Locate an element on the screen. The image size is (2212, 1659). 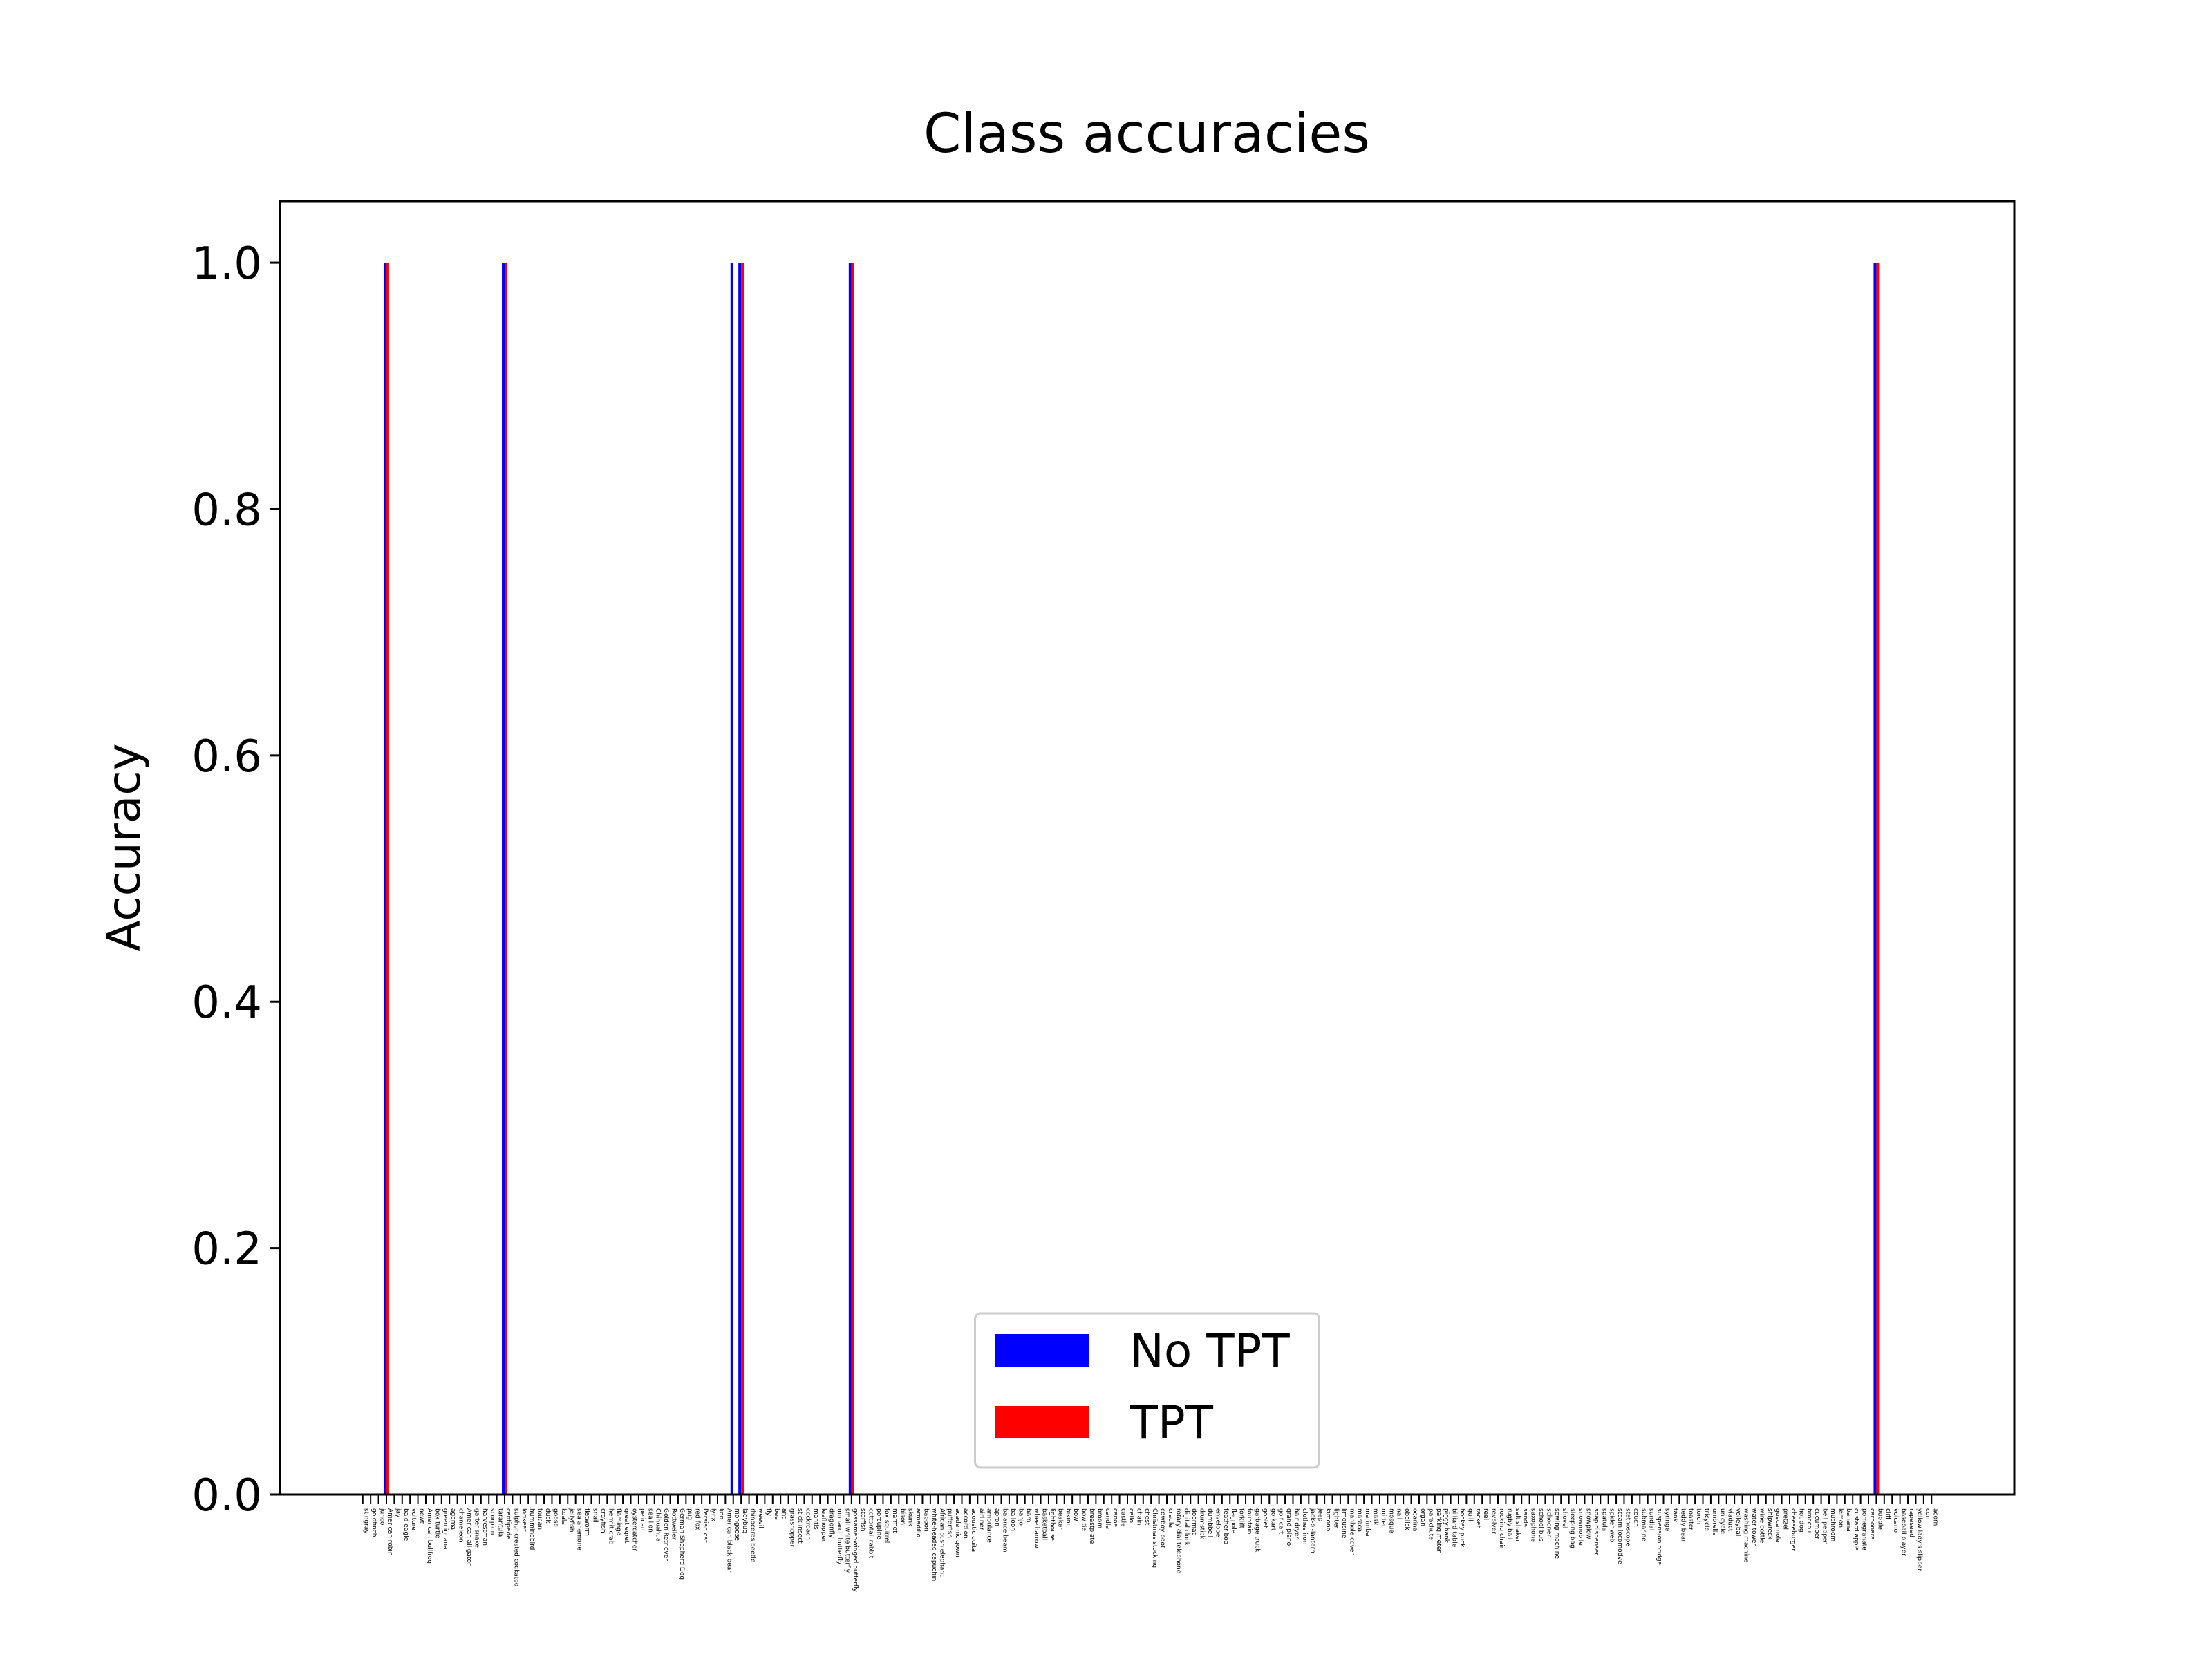
x-tick-label: Chihuahua is located at coordinates (658, 1525).